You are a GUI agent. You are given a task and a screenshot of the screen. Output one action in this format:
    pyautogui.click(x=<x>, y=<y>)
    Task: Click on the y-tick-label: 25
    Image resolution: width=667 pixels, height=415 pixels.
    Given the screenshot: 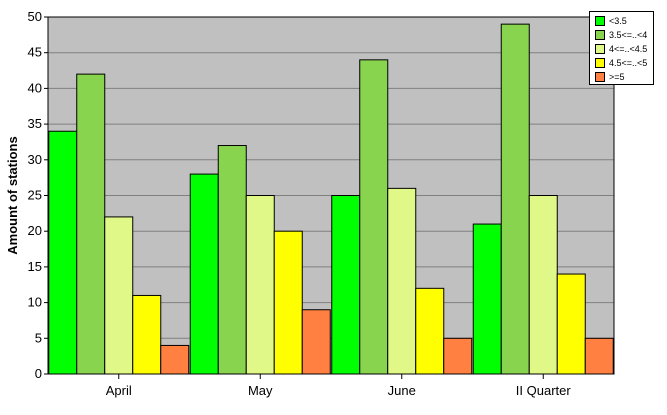 What is the action you would take?
    pyautogui.click(x=35, y=195)
    